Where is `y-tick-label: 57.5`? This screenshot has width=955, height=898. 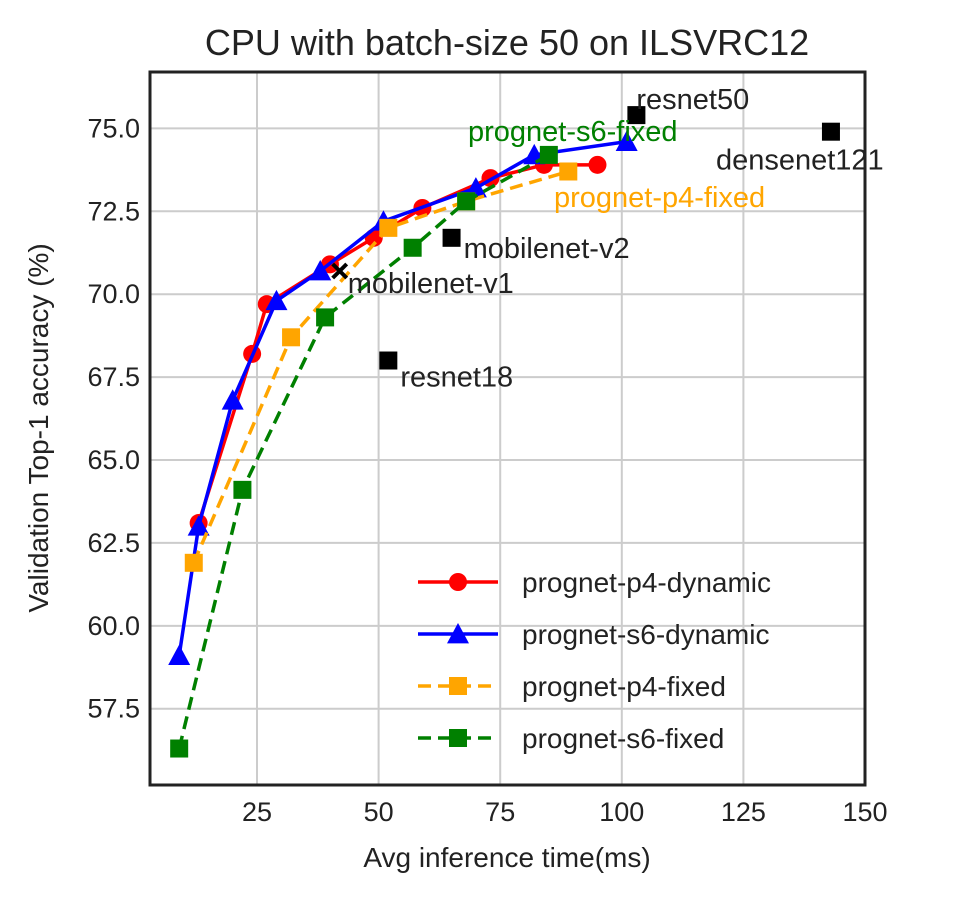 y-tick-label: 57.5 is located at coordinates (113, 709).